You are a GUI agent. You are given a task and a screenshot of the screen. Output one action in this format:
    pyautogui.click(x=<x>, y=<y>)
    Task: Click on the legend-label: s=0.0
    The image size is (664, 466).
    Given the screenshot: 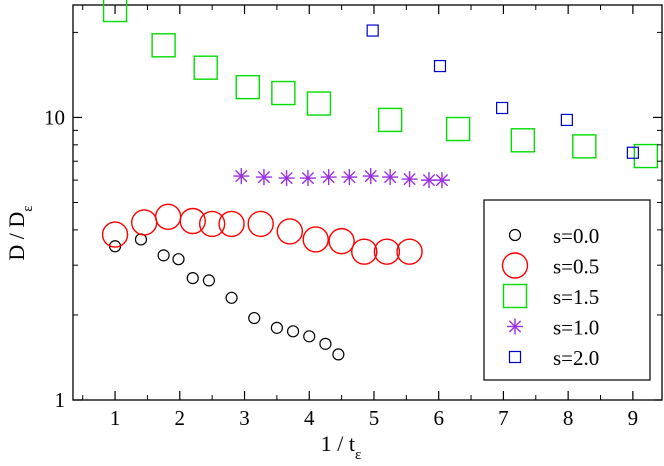 What is the action you would take?
    pyautogui.click(x=576, y=236)
    